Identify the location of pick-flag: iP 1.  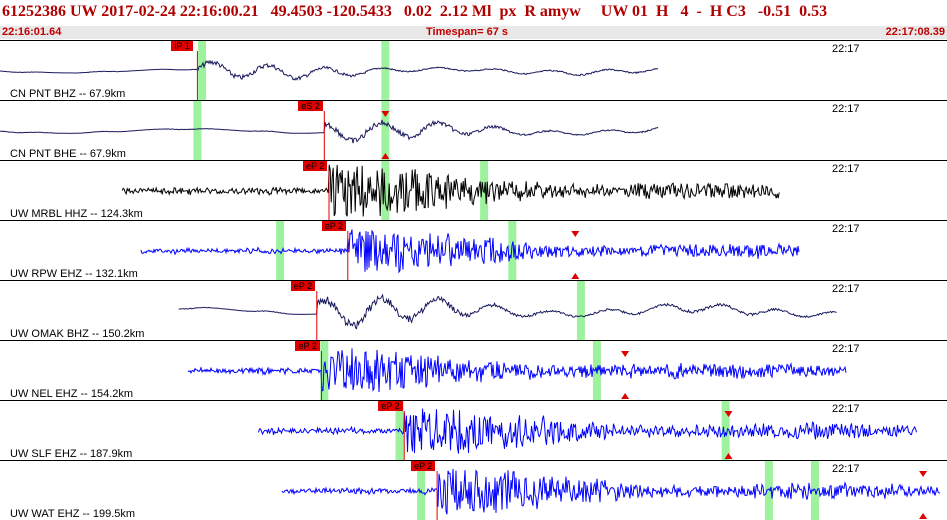
(182, 46).